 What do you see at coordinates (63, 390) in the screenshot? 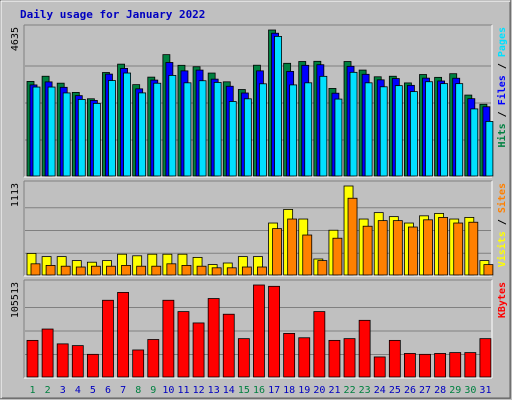
I see `x-tick-label-day-3: 3` at bounding box center [63, 390].